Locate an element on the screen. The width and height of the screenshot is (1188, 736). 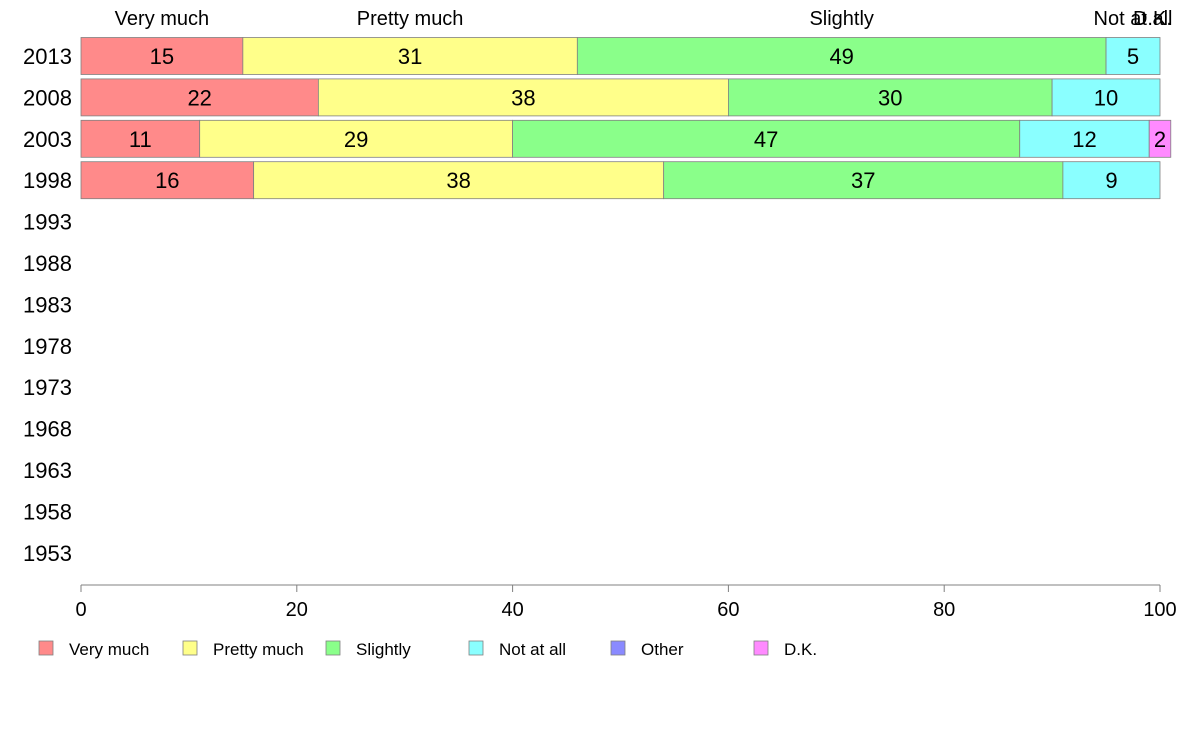
x-tick-label: 60 is located at coordinates (728, 610).